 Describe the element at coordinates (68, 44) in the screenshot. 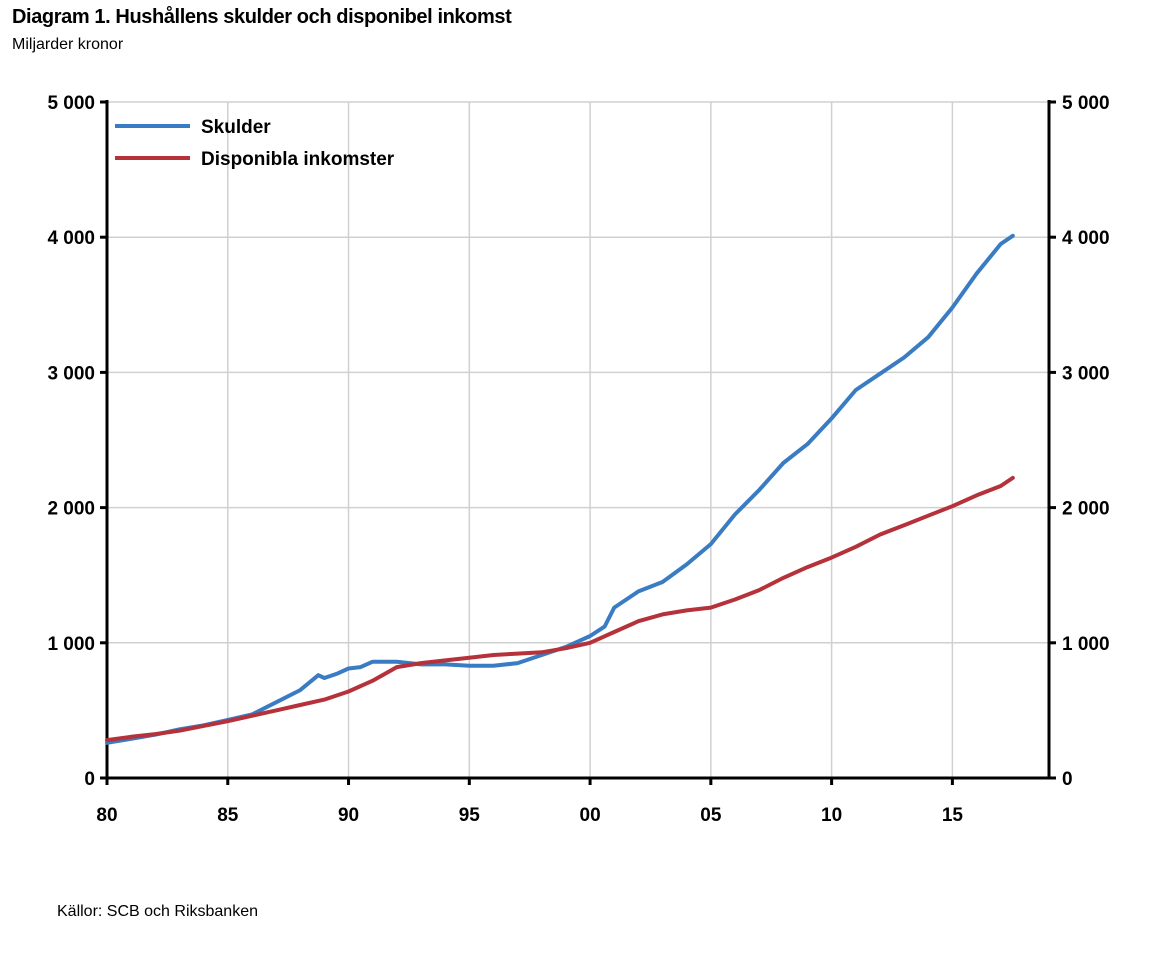

I see `chart-subtitle: Miljarder kronor` at that location.